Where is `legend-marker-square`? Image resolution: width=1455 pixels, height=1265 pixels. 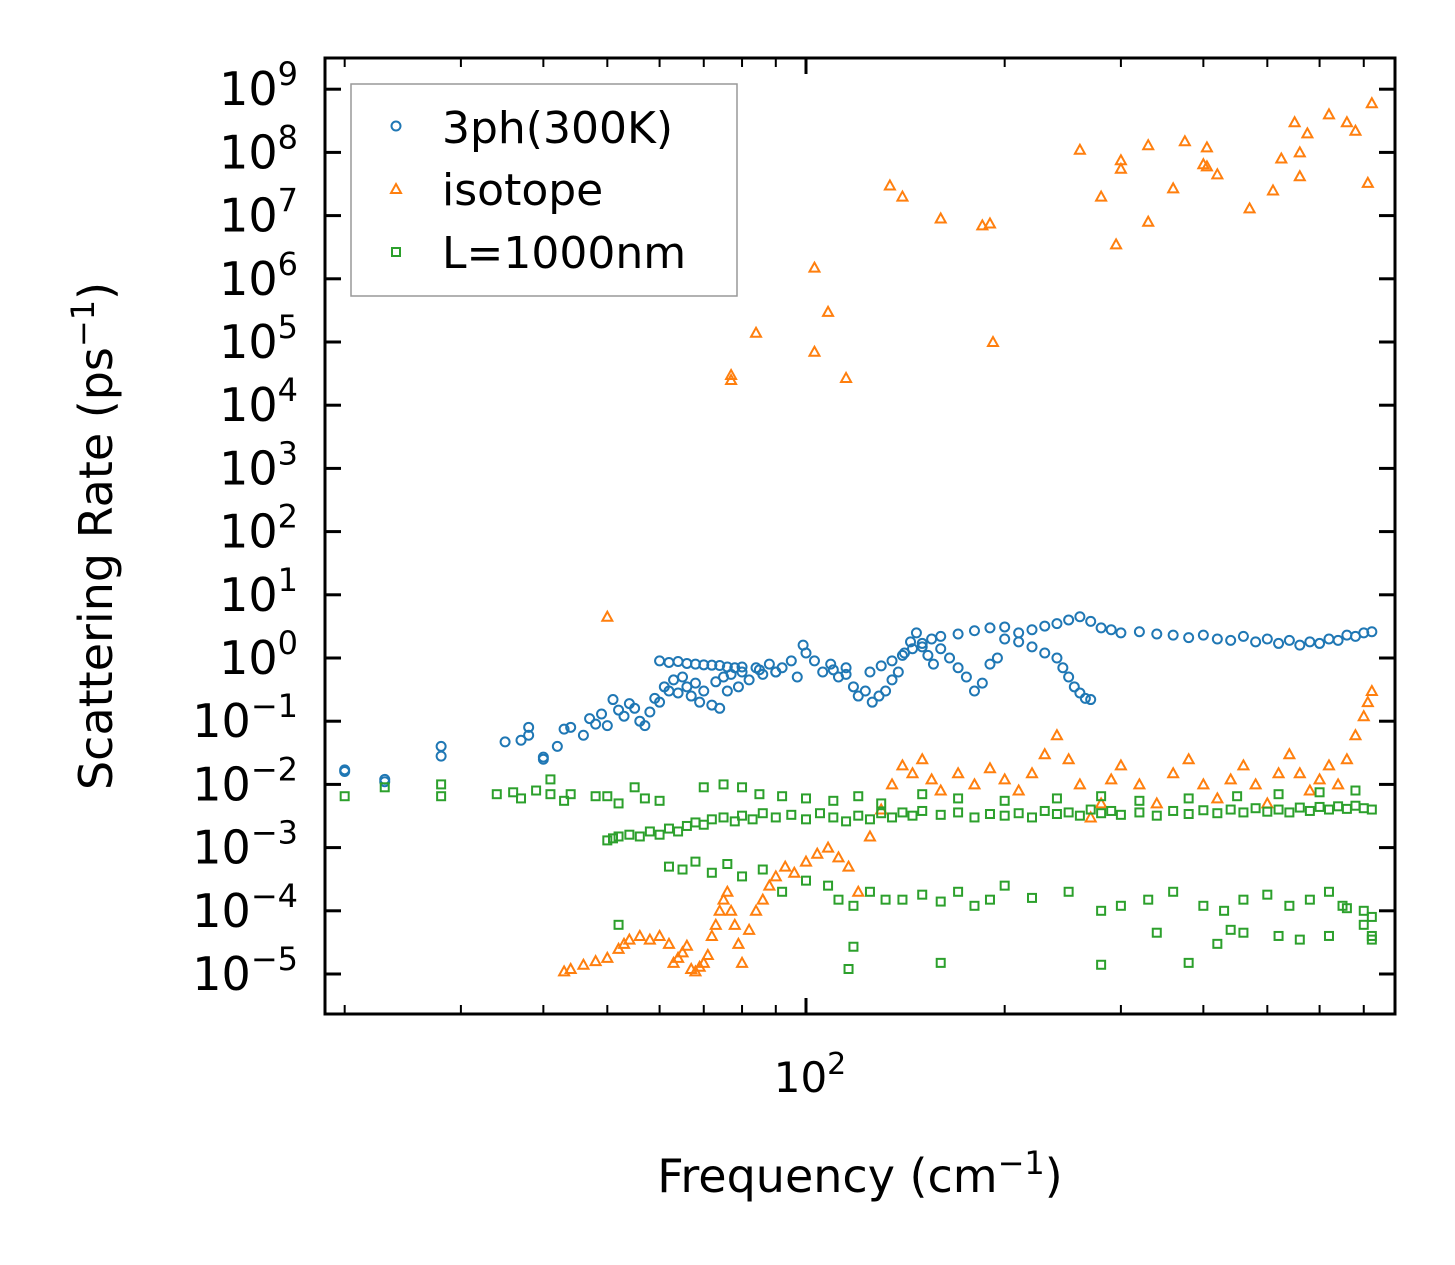 legend-marker-square is located at coordinates (396, 252).